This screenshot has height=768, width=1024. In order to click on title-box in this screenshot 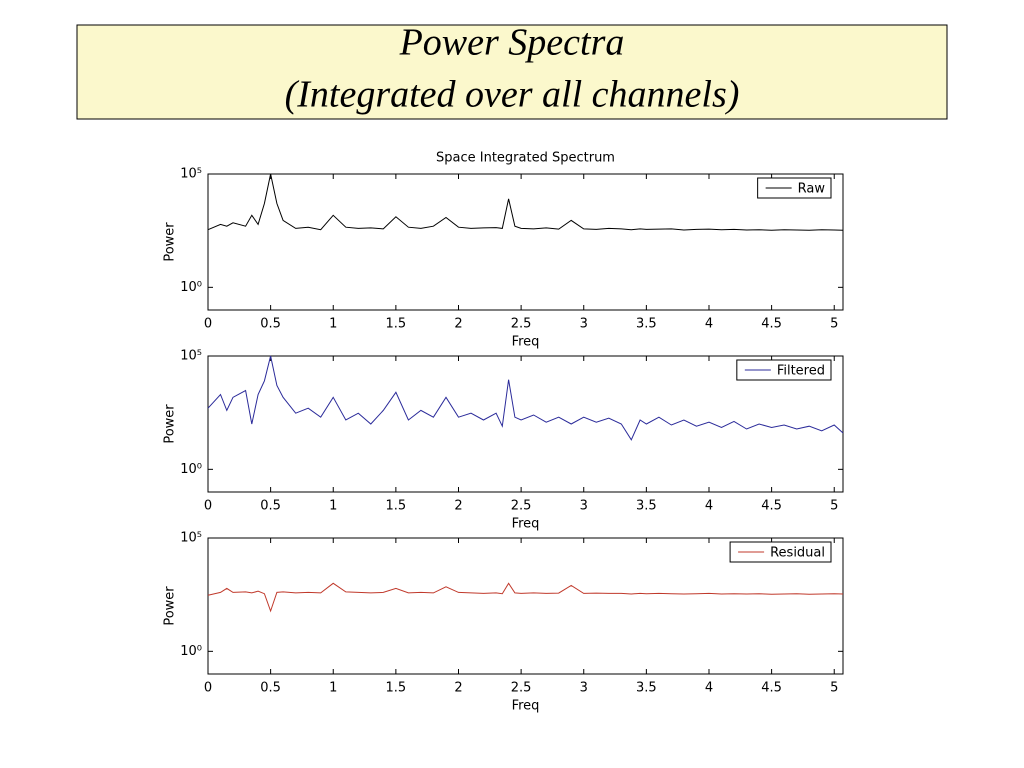, I will do `click(512, 72)`.